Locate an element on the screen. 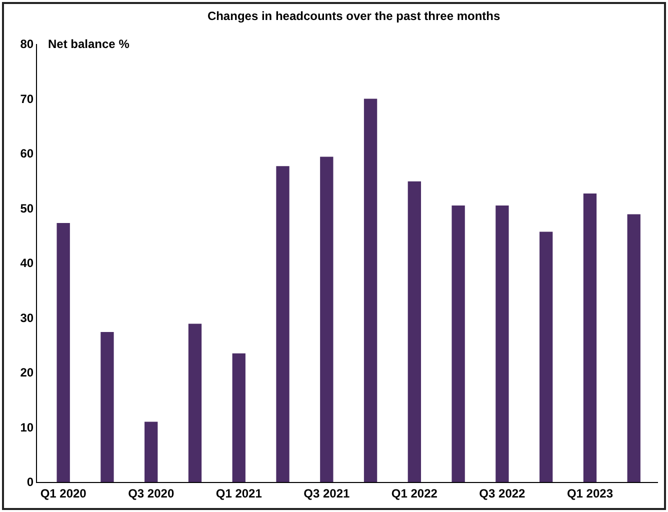 The height and width of the screenshot is (512, 668). x-tick-label: Q1 2020 is located at coordinates (63, 493).